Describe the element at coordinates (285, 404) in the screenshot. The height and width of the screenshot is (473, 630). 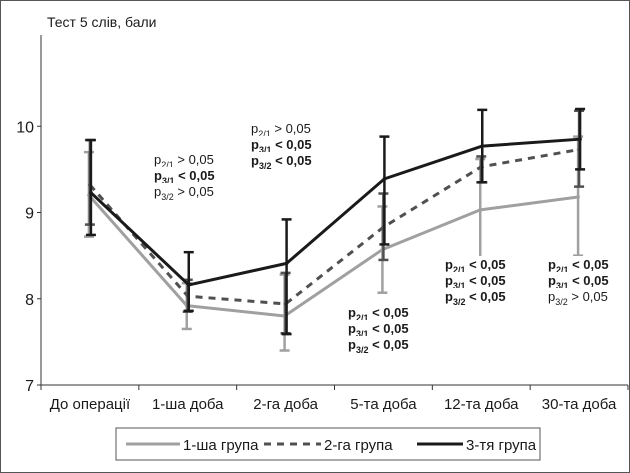
I see `x-tick-label: 2-га доба` at that location.